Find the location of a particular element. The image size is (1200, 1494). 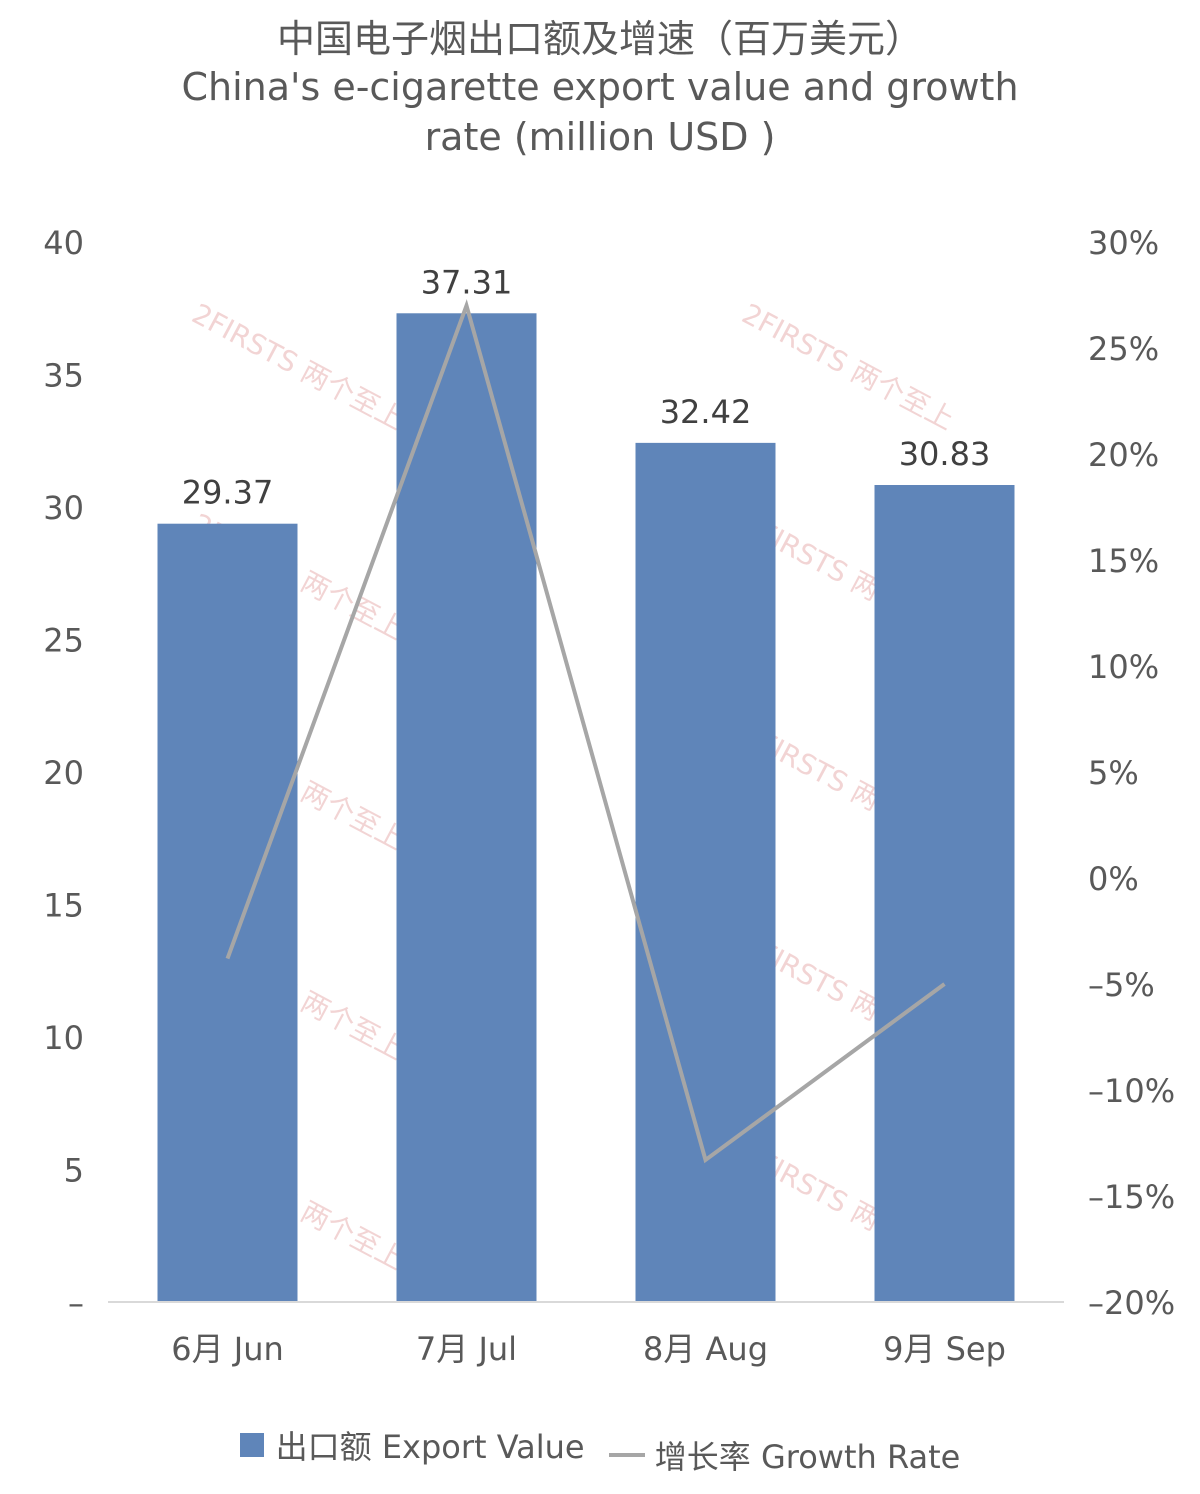

left-tick-label: 15 is located at coordinates (63, 906).